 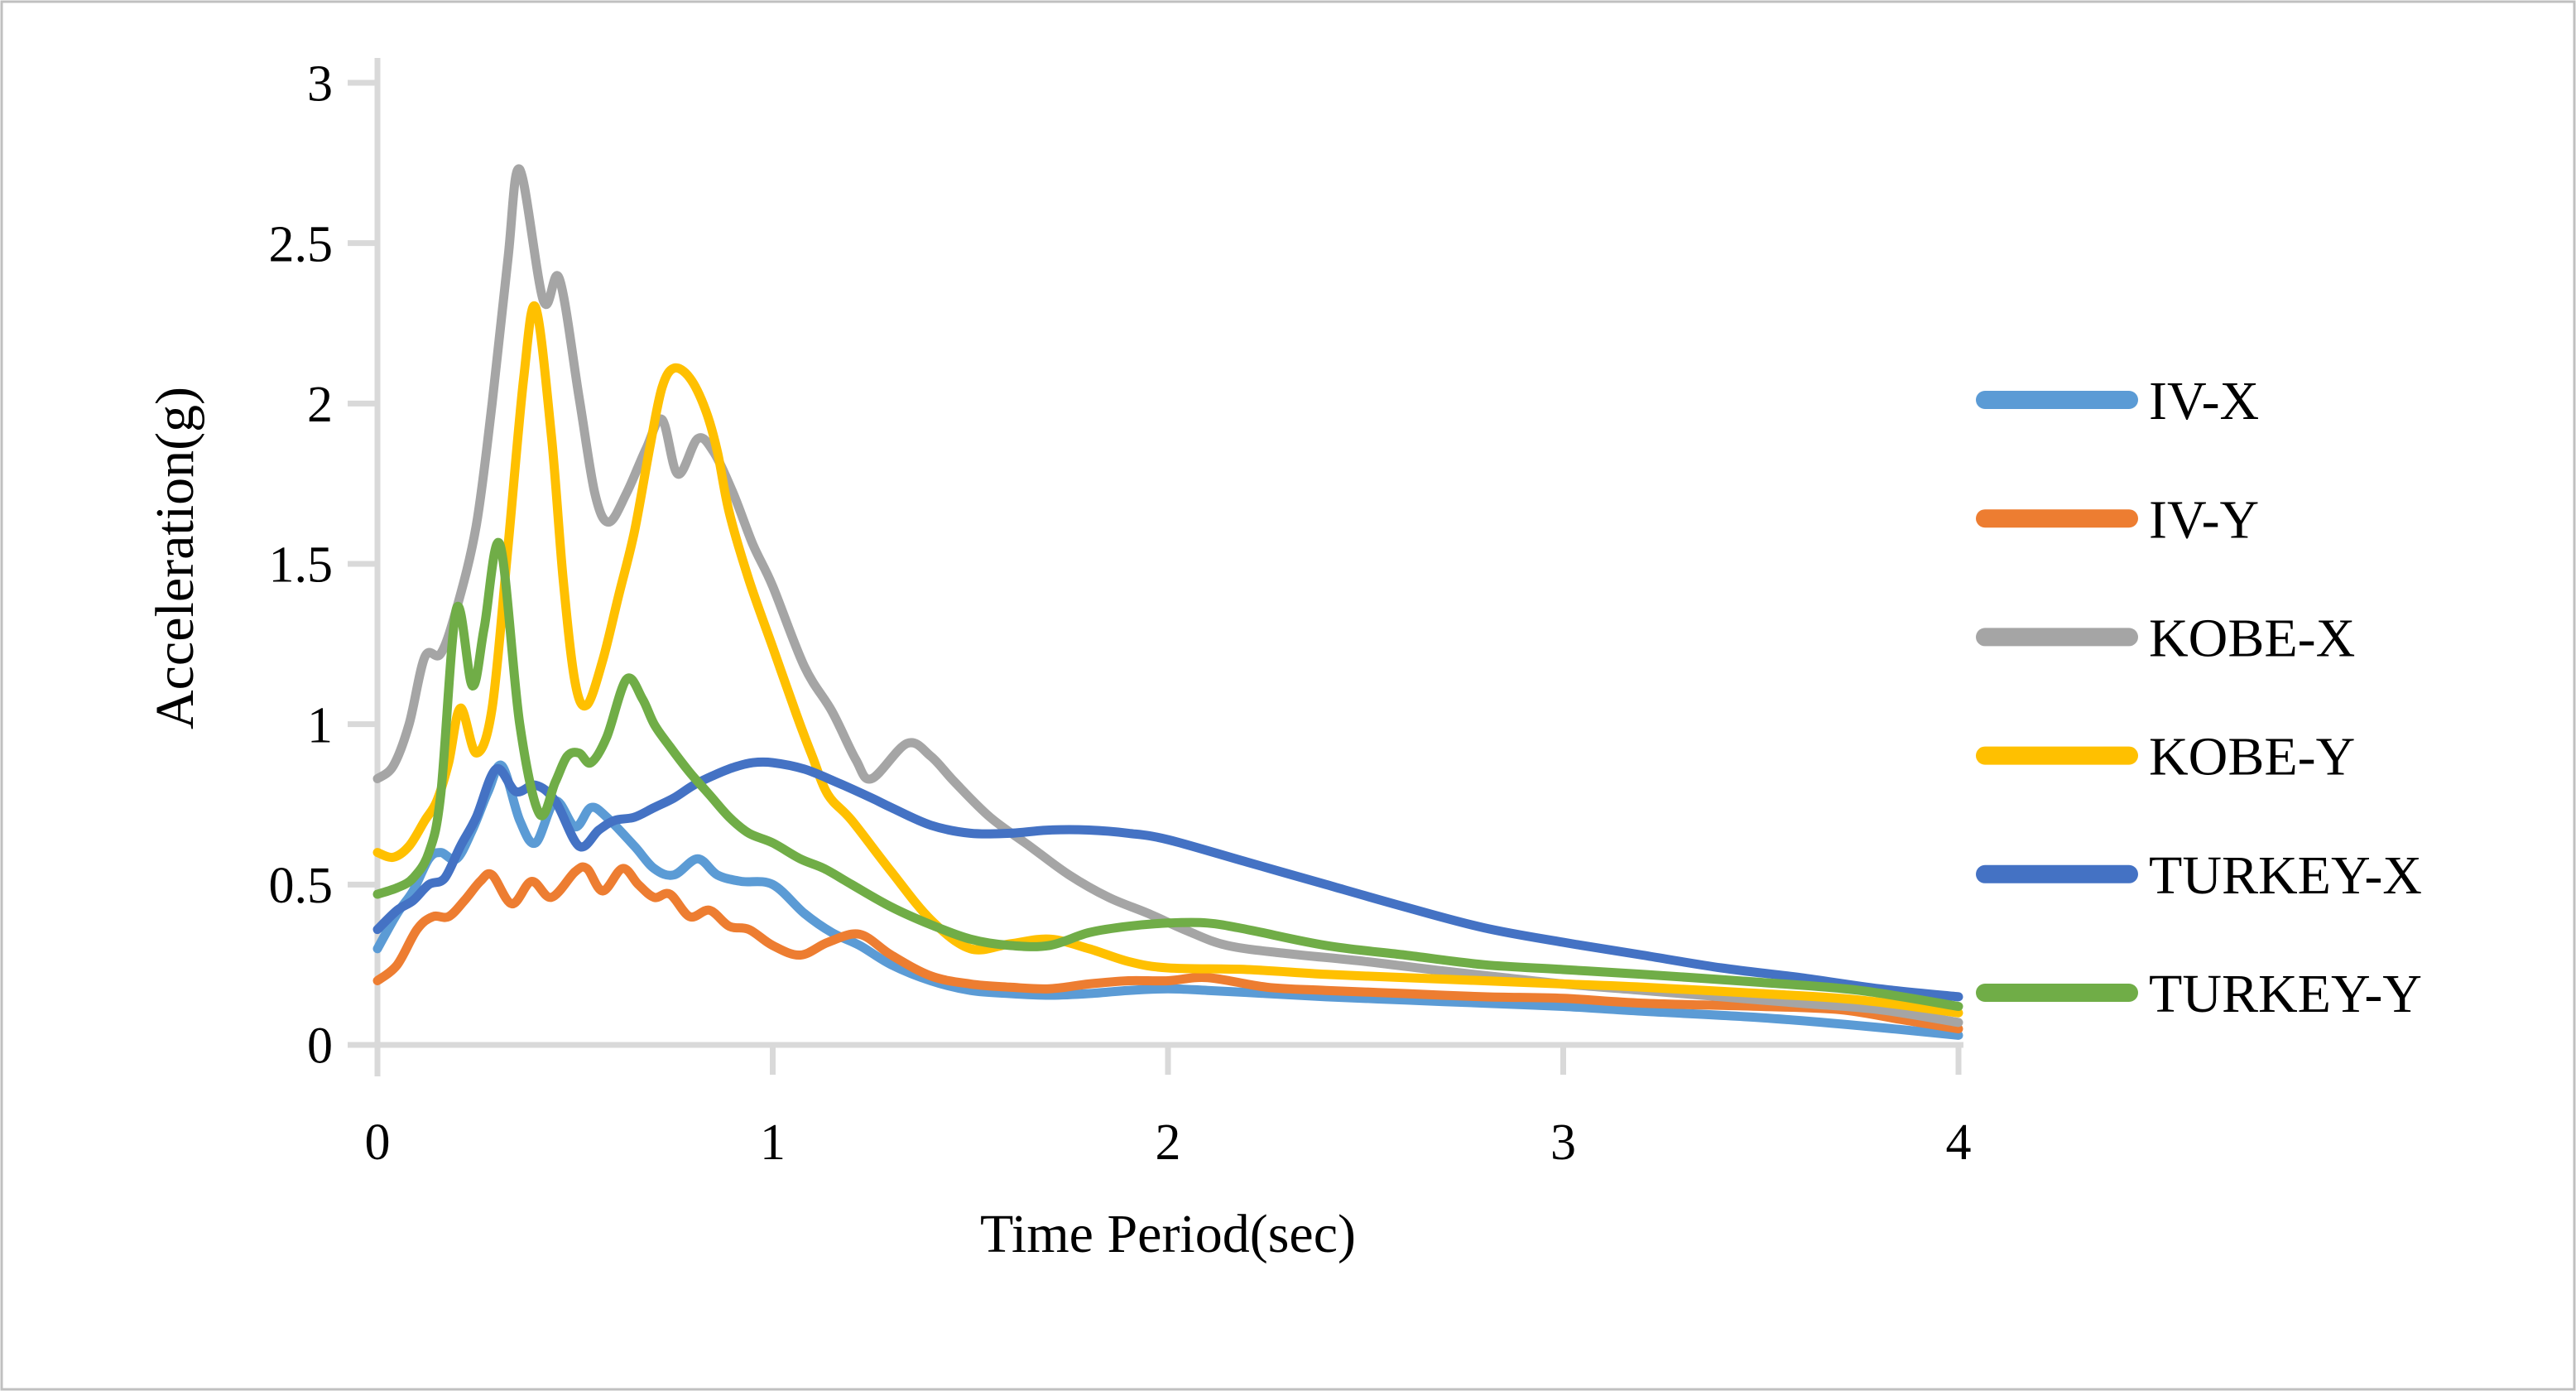 What do you see at coordinates (2117, 519) in the screenshot?
I see `legend-item-IV-Y: IV-Y` at bounding box center [2117, 519].